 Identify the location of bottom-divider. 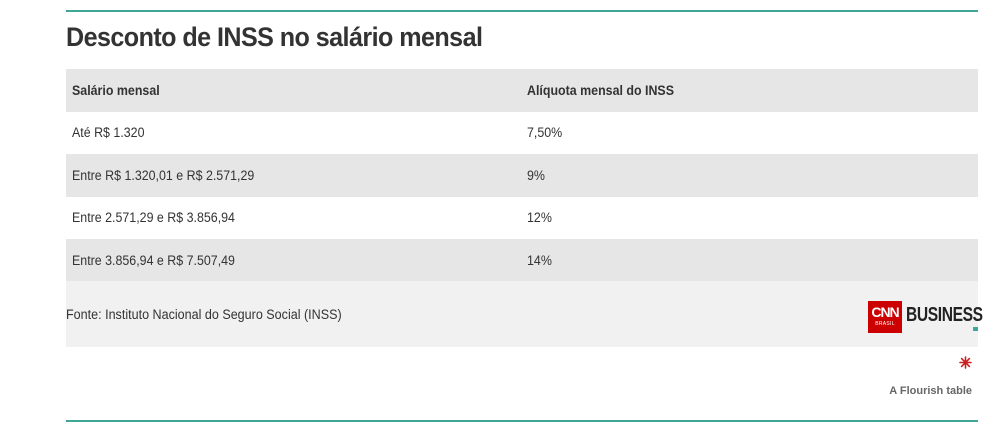
(522, 421).